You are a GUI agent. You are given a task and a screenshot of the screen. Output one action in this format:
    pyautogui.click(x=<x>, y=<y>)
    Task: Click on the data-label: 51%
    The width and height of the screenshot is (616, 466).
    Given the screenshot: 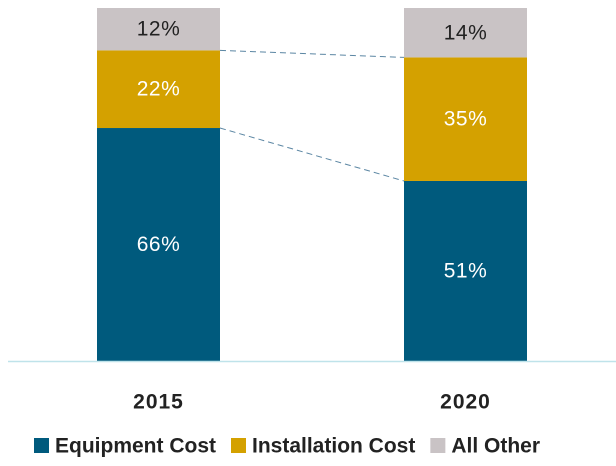 What is the action you would take?
    pyautogui.click(x=466, y=271)
    